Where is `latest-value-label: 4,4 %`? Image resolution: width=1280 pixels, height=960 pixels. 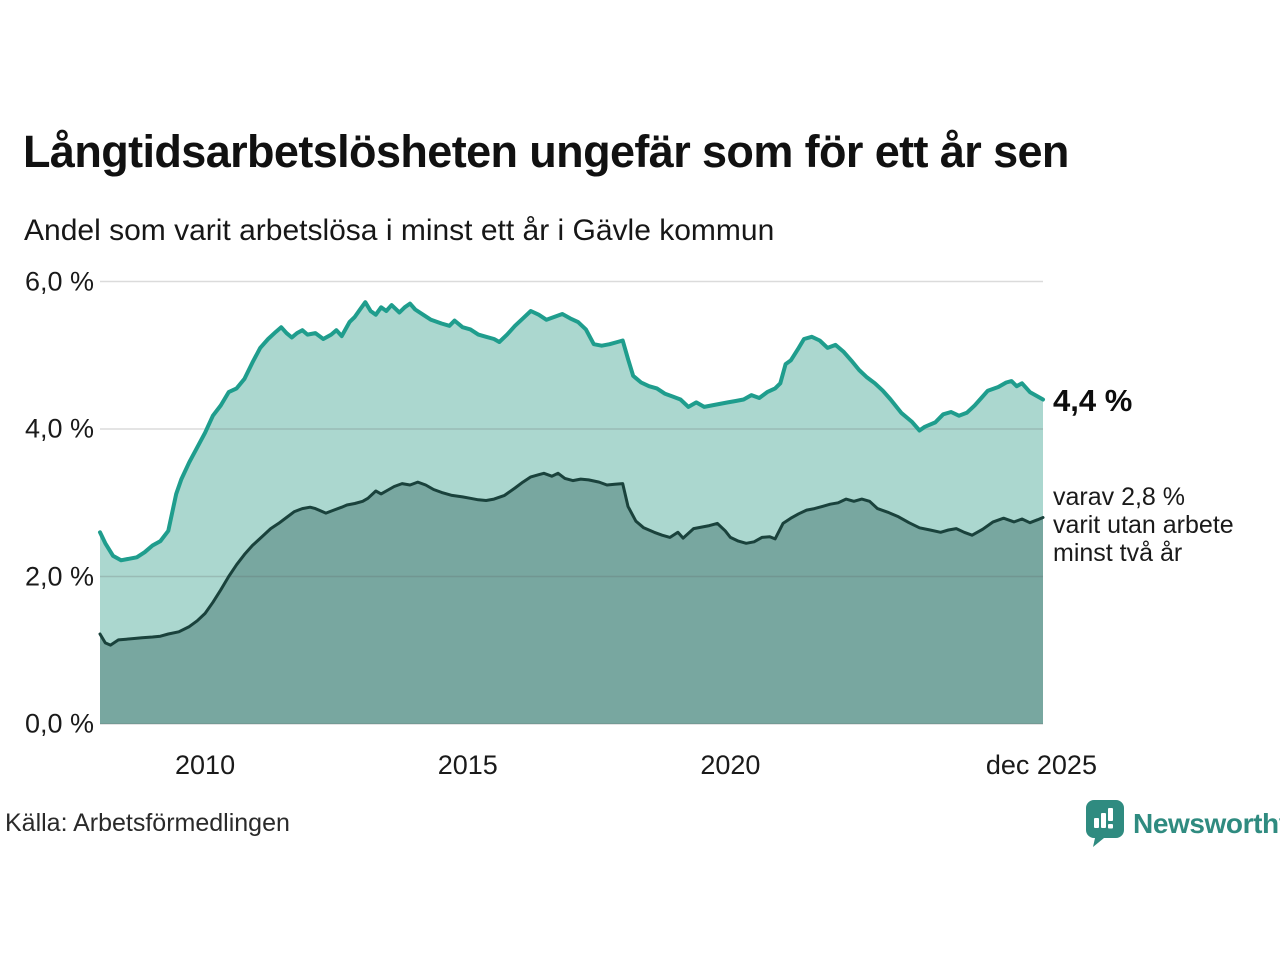
latest-value-label: 4,4 % is located at coordinates (1093, 400).